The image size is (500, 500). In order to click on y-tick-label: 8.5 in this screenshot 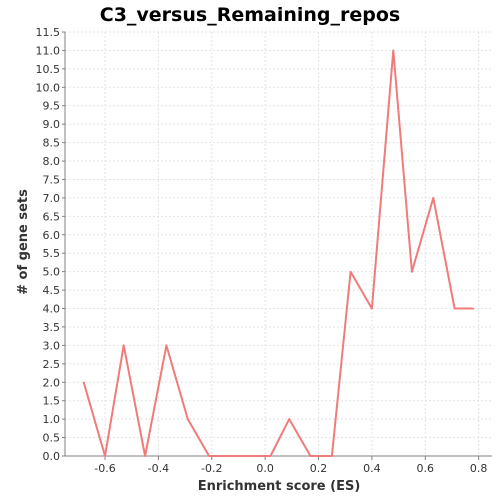, I will do `click(52, 143)`.